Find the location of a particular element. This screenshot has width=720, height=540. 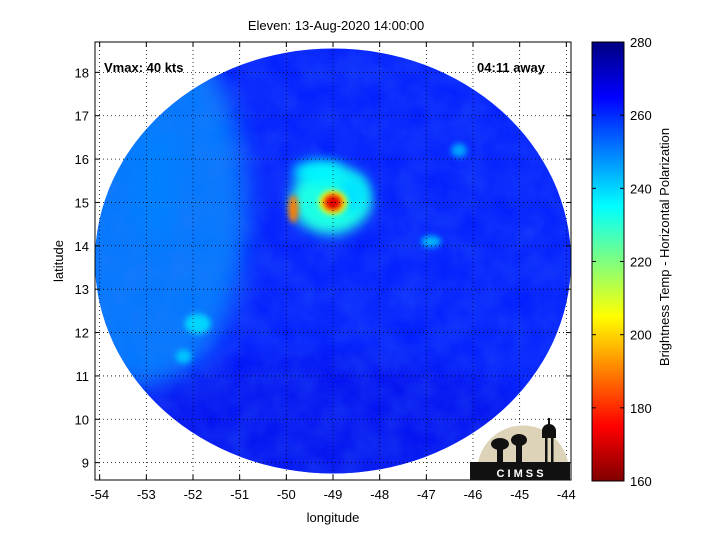

y-tick-label: 16 is located at coordinates (82, 159).